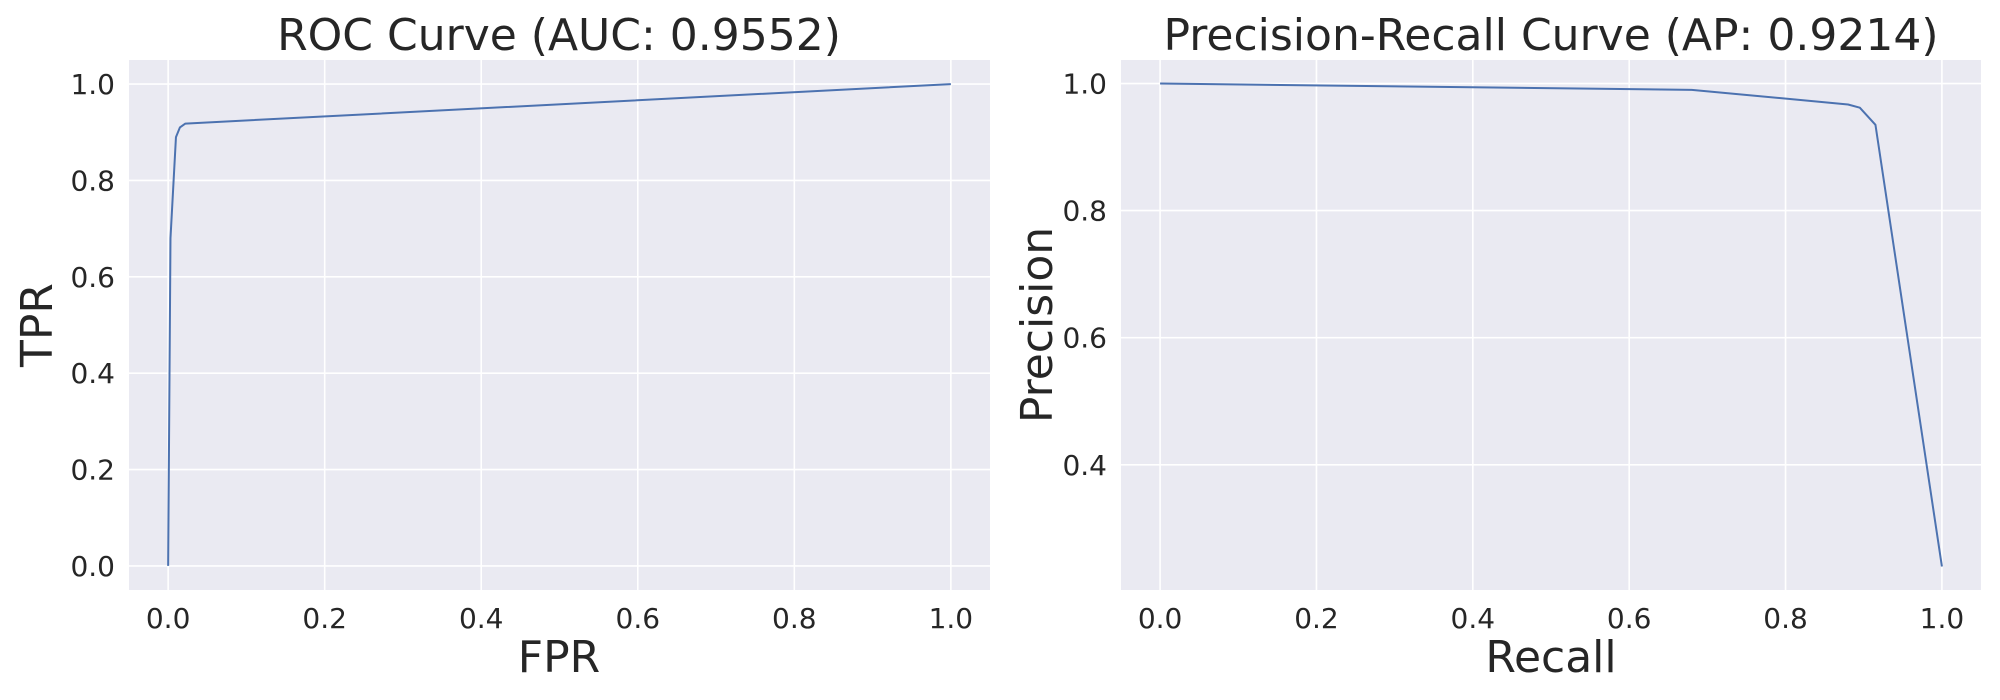 The height and width of the screenshot is (700, 2000). What do you see at coordinates (92, 277) in the screenshot?
I see `roc-y-tick-label: 0.6` at bounding box center [92, 277].